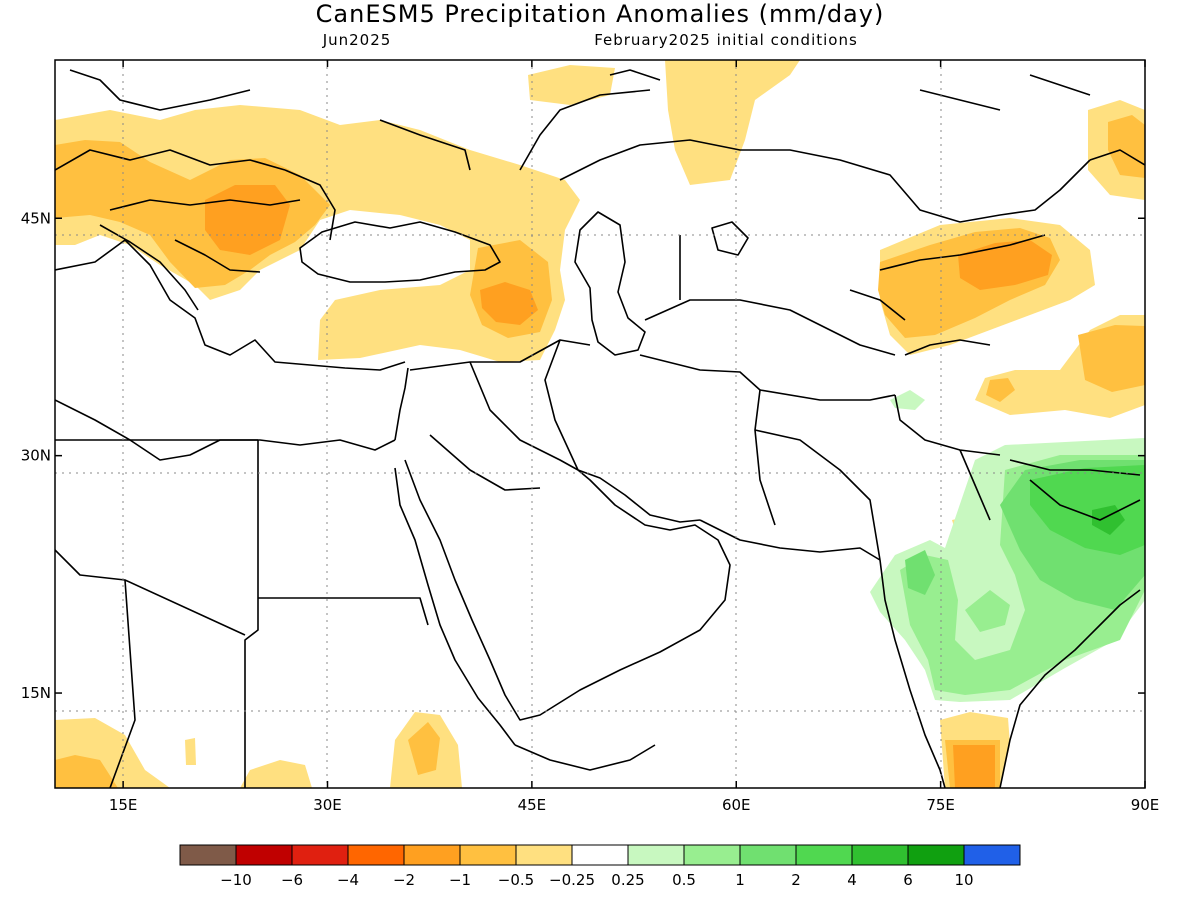  I want to click on colorbar-label: 0.25, so click(627, 880).